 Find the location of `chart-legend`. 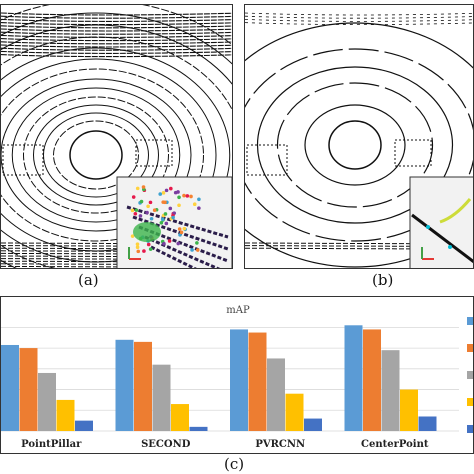

chart-legend is located at coordinates (470, 375).